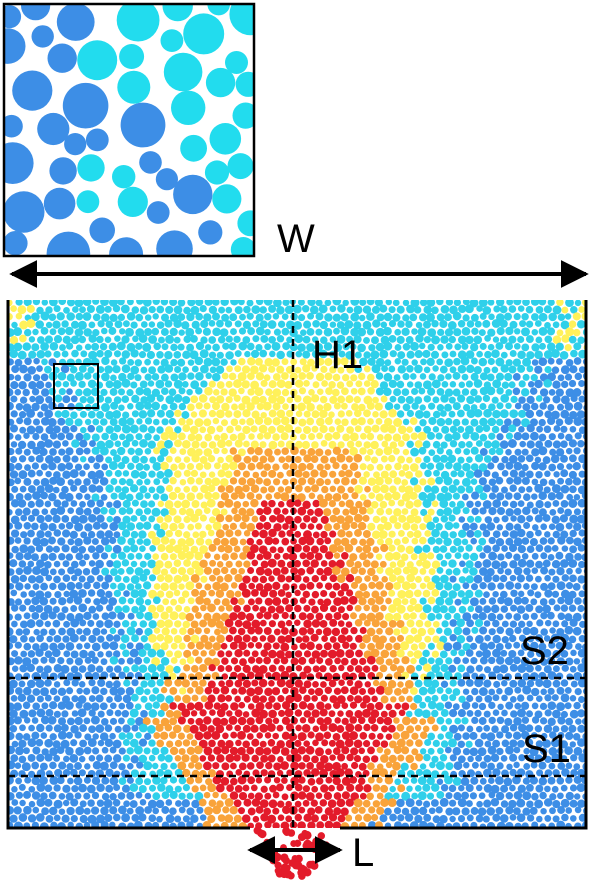  Describe the element at coordinates (321, 836) in the screenshot. I see `falling-grain` at that location.